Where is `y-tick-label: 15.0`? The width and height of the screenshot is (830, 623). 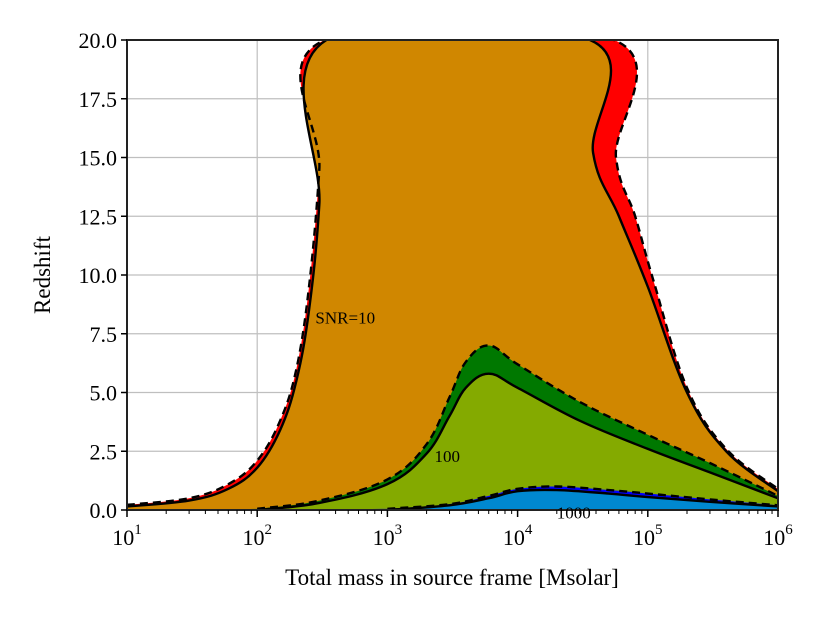
y-tick-label: 15.0 is located at coordinates (98, 158).